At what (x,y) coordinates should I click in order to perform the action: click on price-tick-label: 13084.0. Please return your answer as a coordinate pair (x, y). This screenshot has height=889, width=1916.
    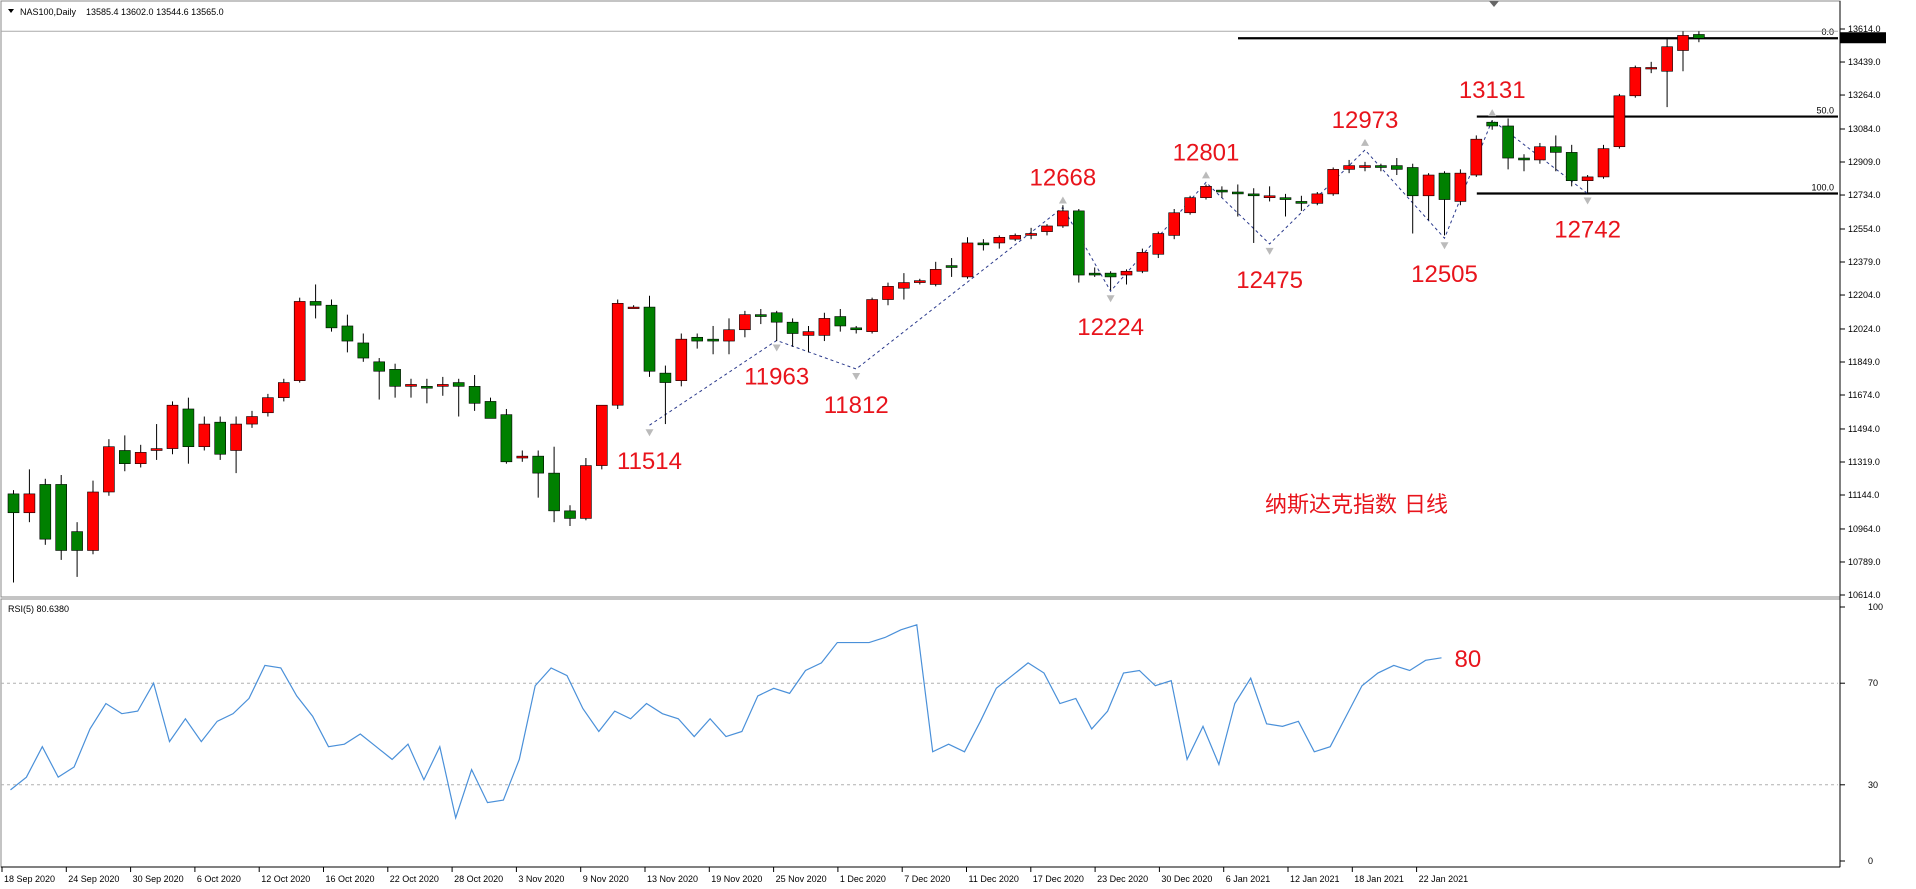
    Looking at the image, I should click on (1864, 129).